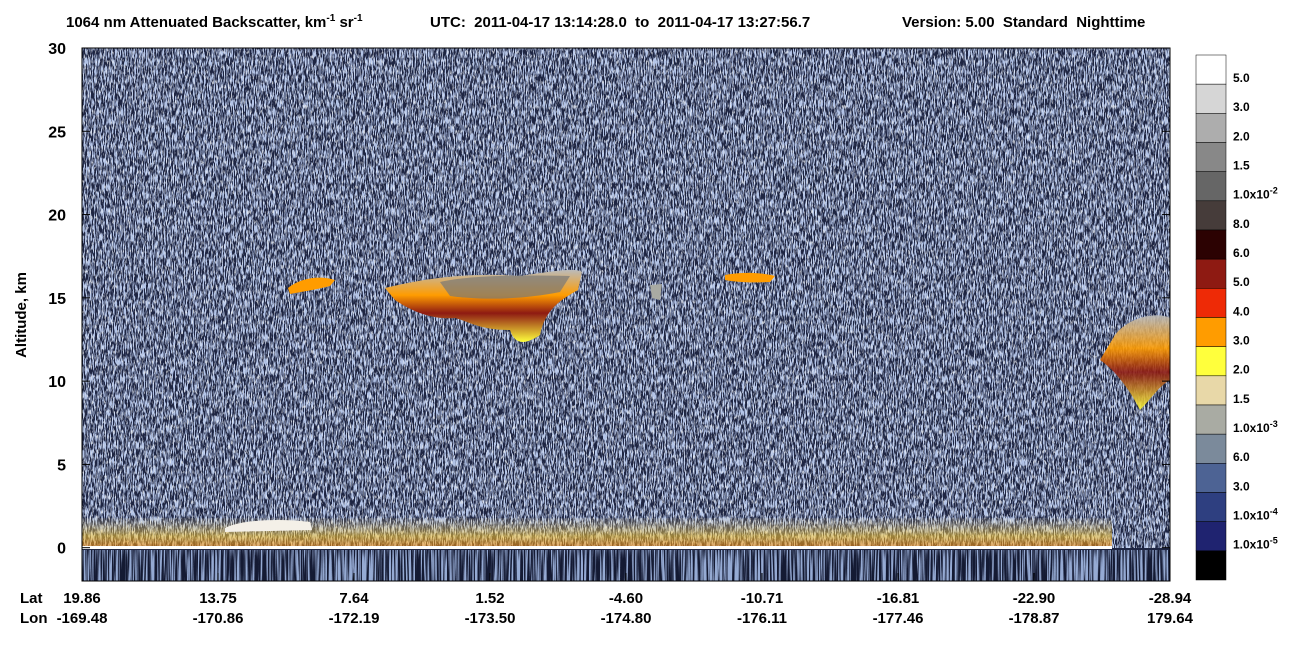  I want to click on lon-label: -169.48, so click(82, 618).